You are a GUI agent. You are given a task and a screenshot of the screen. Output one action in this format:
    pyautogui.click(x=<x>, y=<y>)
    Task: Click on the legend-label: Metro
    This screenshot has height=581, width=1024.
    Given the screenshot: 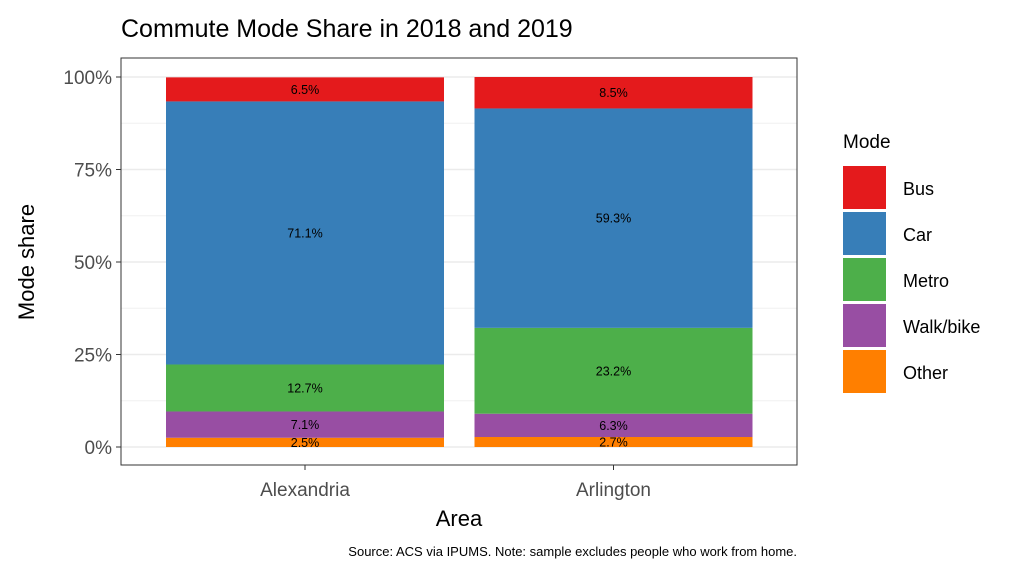 What is the action you would take?
    pyautogui.click(x=926, y=281)
    